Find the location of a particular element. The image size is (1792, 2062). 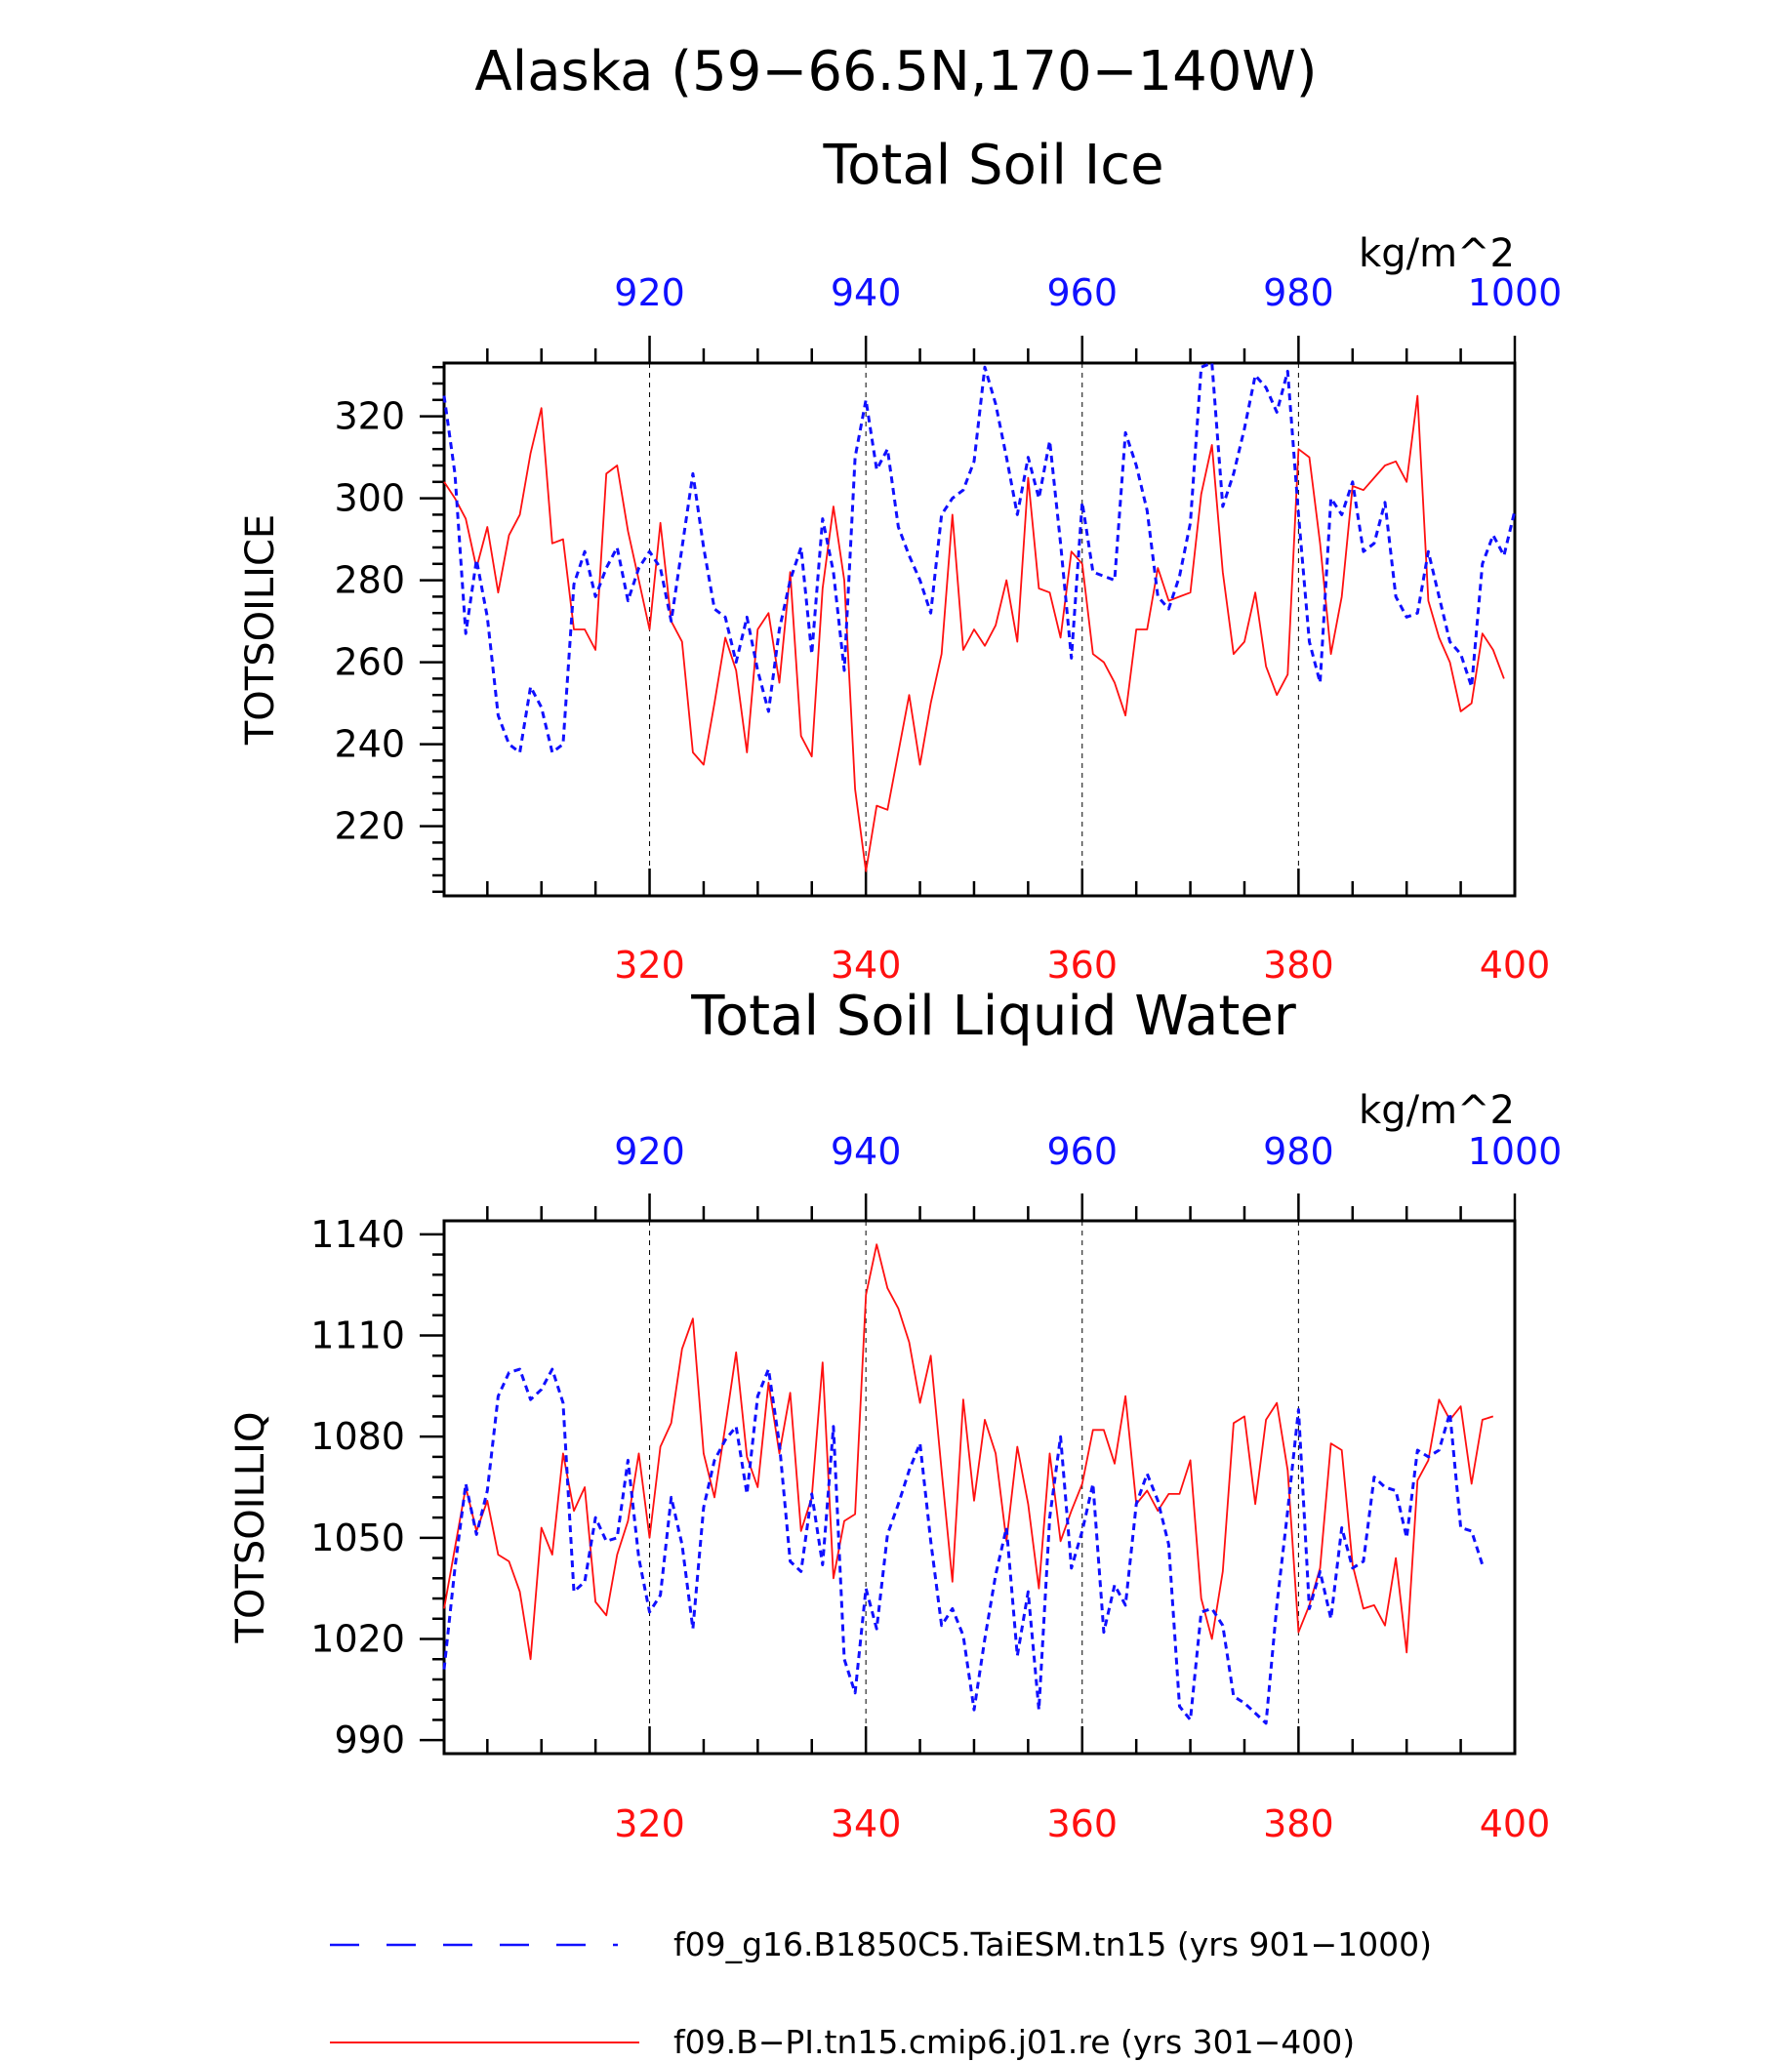

y-tick-label: 1140 is located at coordinates (357, 1234).